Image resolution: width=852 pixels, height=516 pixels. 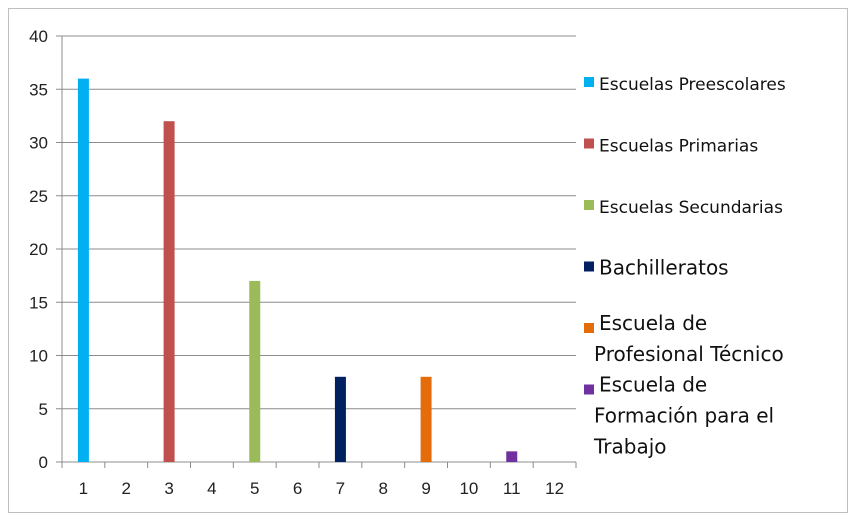 What do you see at coordinates (684, 416) in the screenshot?
I see `legend-label-6-line-2: Formación para el` at bounding box center [684, 416].